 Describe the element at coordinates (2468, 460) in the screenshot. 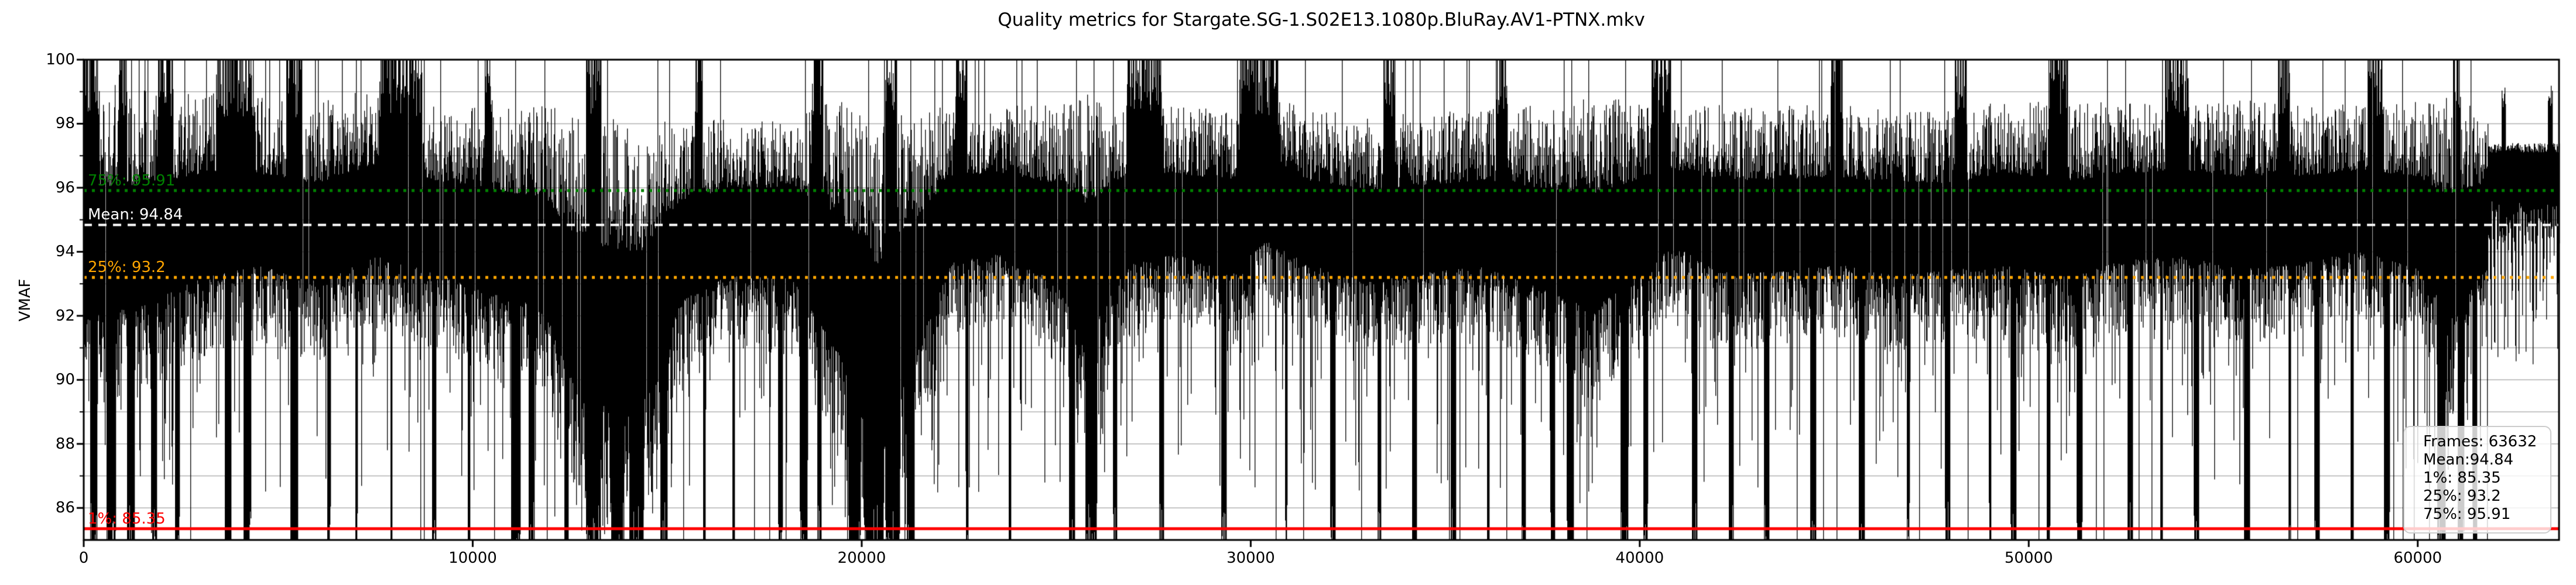

I see `stats-mean: Mean:94.84` at that location.